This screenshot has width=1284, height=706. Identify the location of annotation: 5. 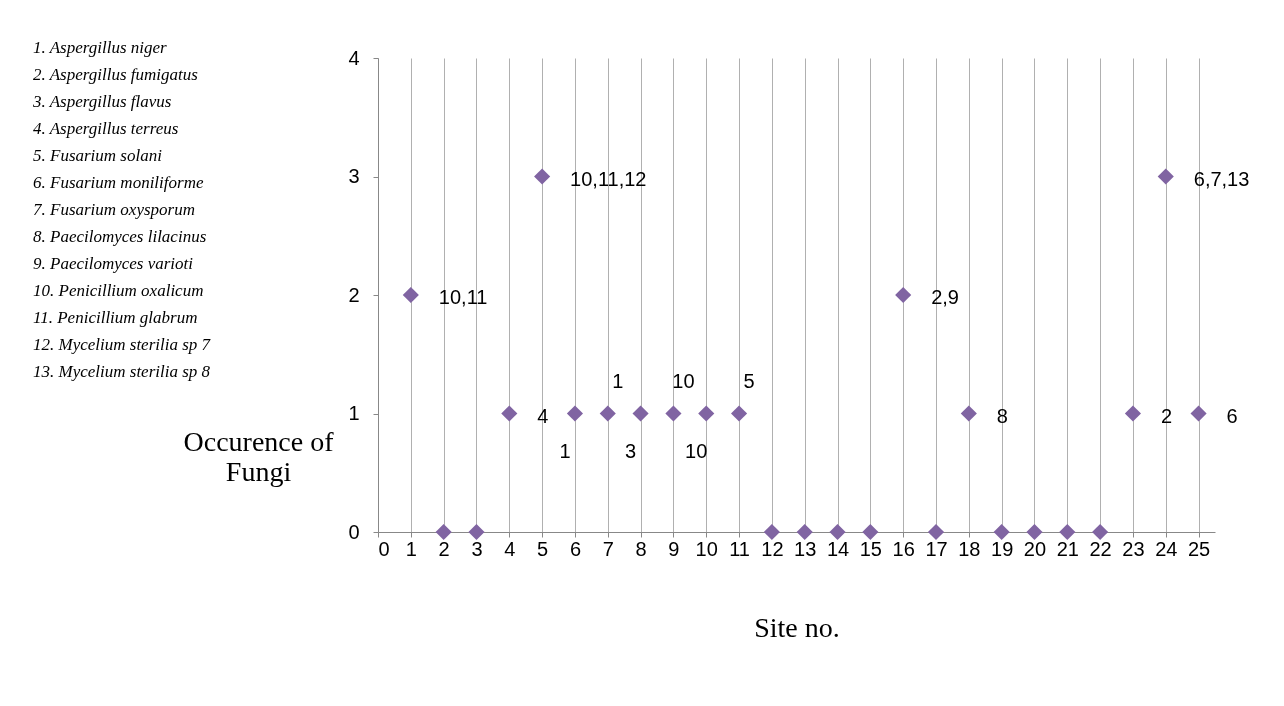
(749, 380).